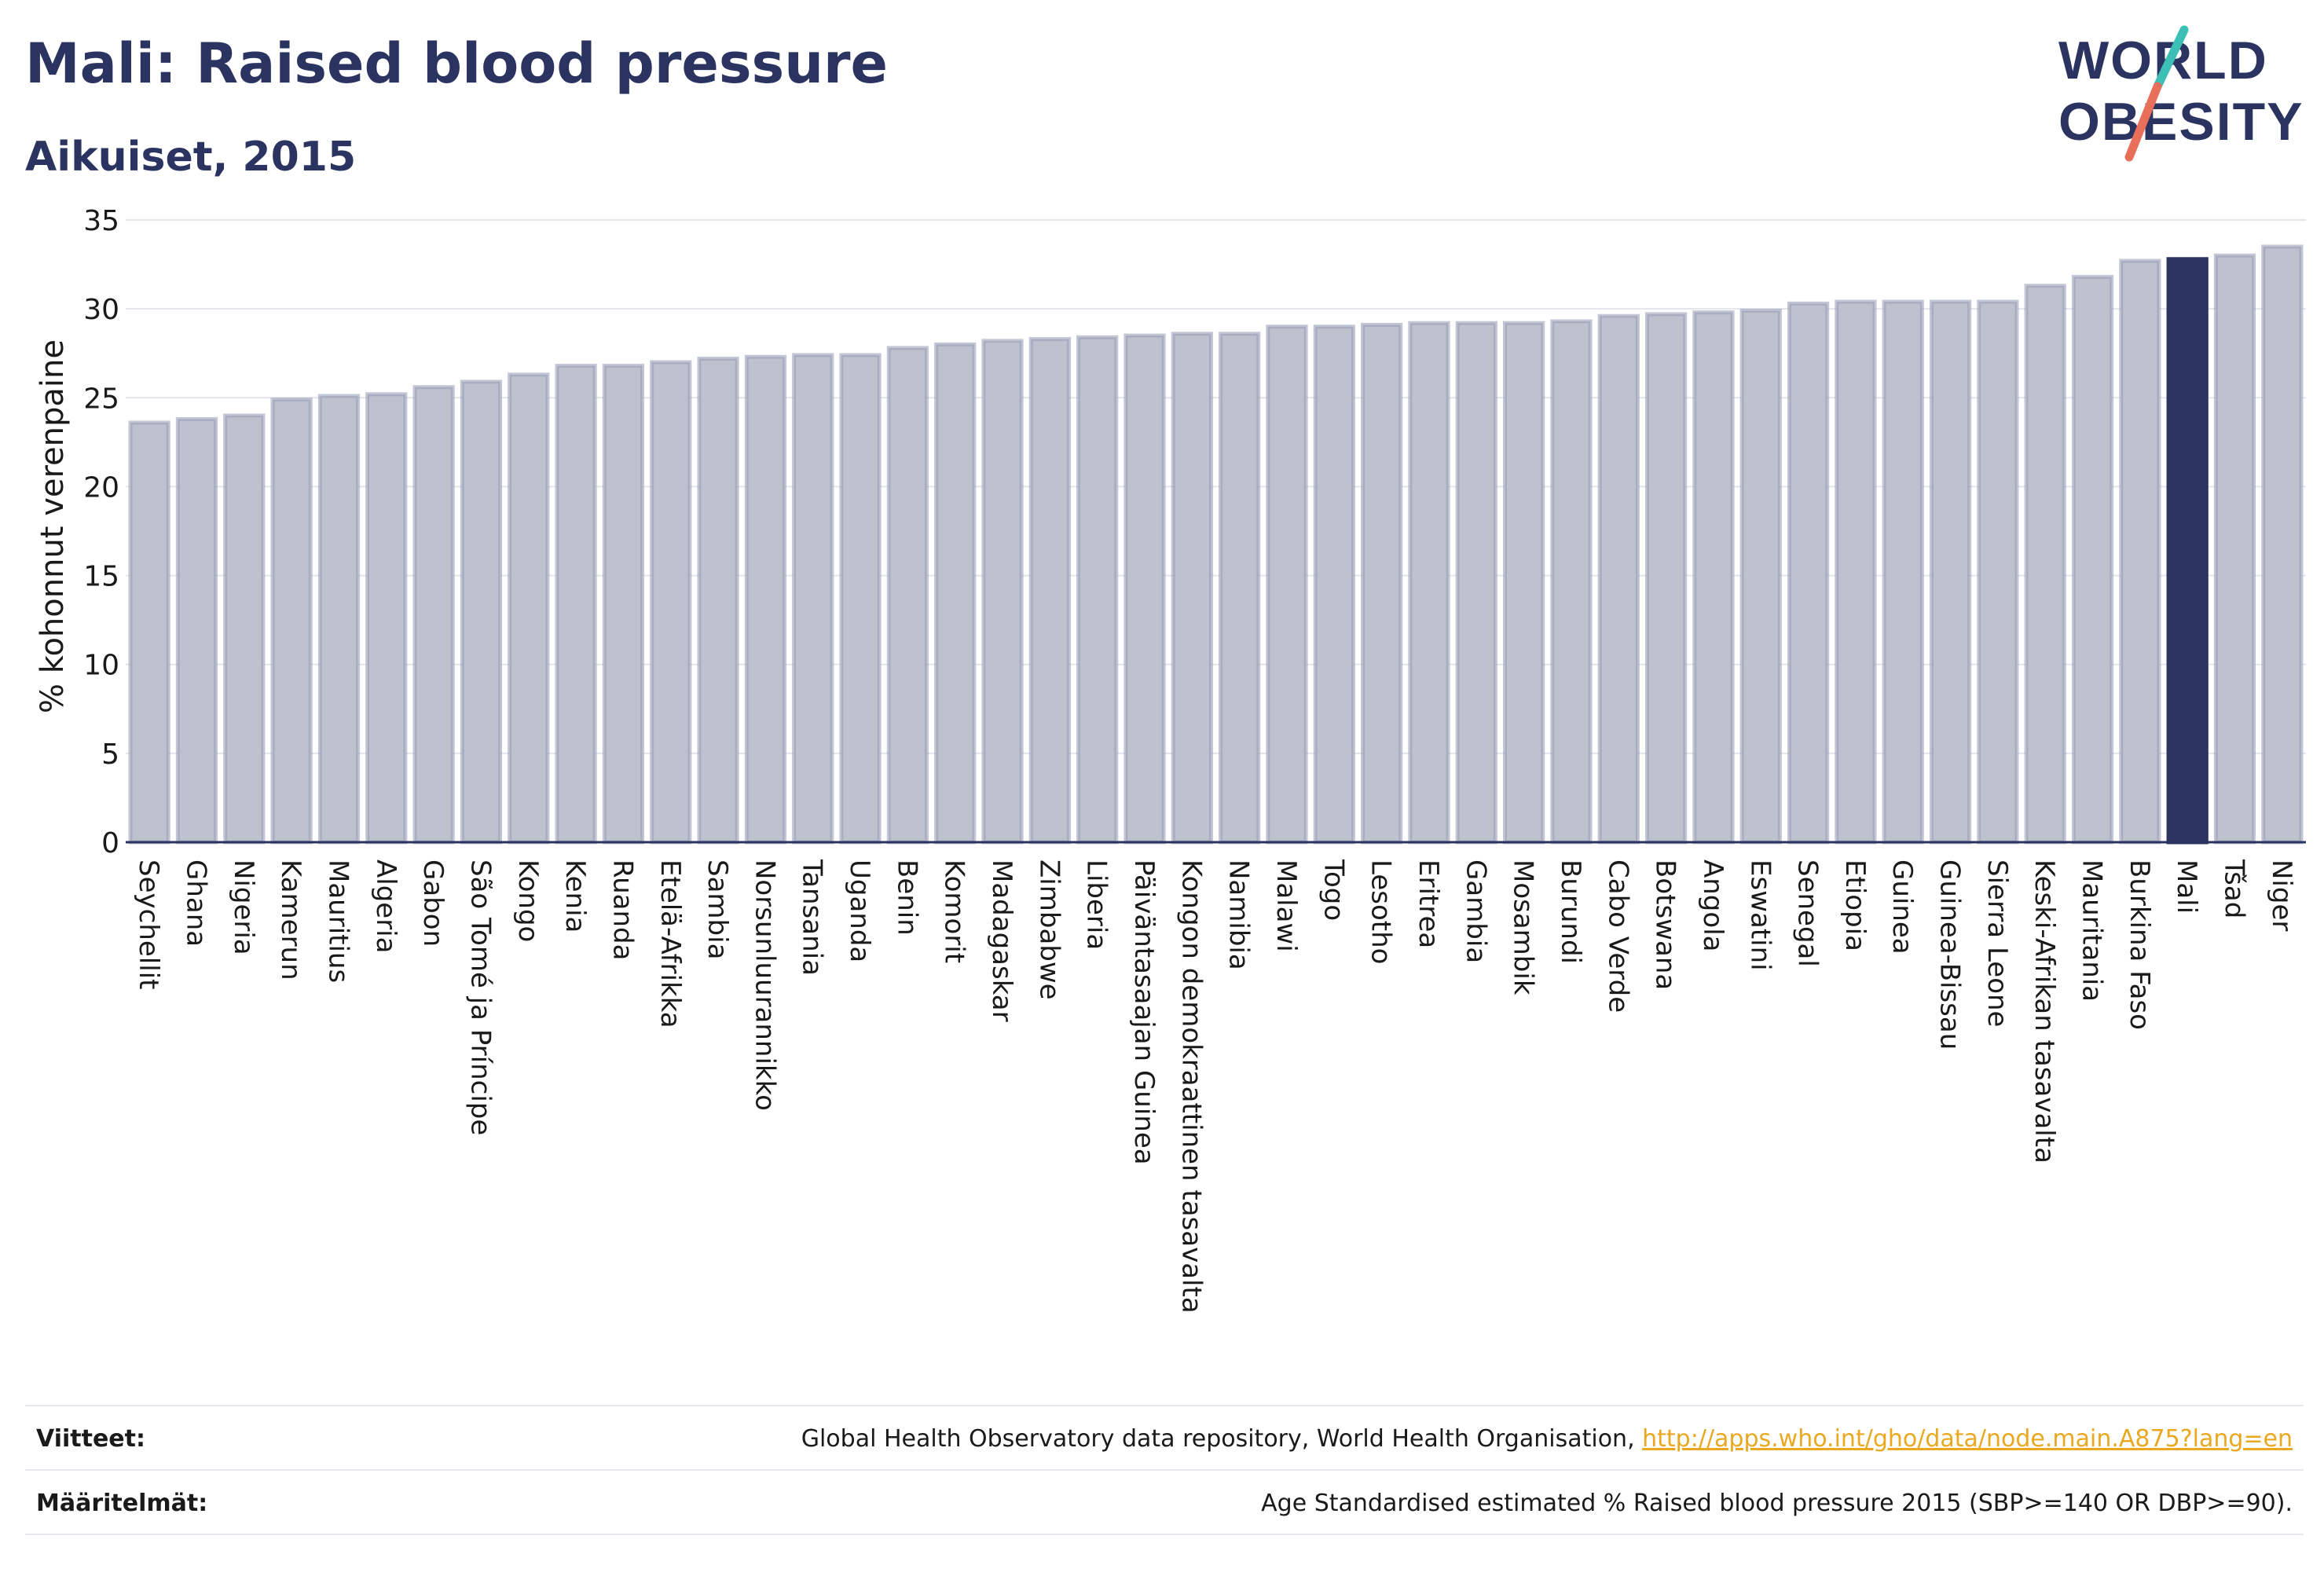  I want to click on bar-sierra-leone, so click(1998, 572).